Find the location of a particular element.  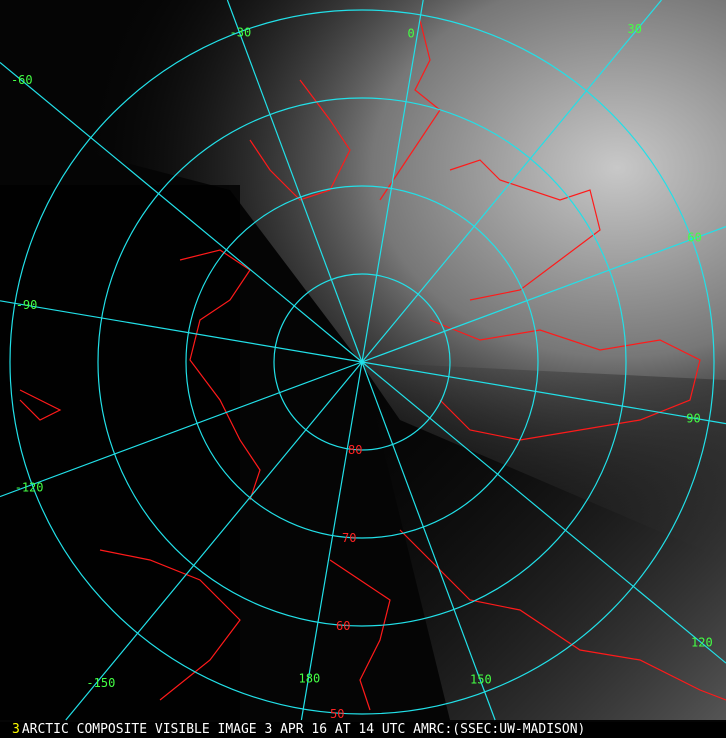

longitude-label: -60 is located at coordinates (22, 80).